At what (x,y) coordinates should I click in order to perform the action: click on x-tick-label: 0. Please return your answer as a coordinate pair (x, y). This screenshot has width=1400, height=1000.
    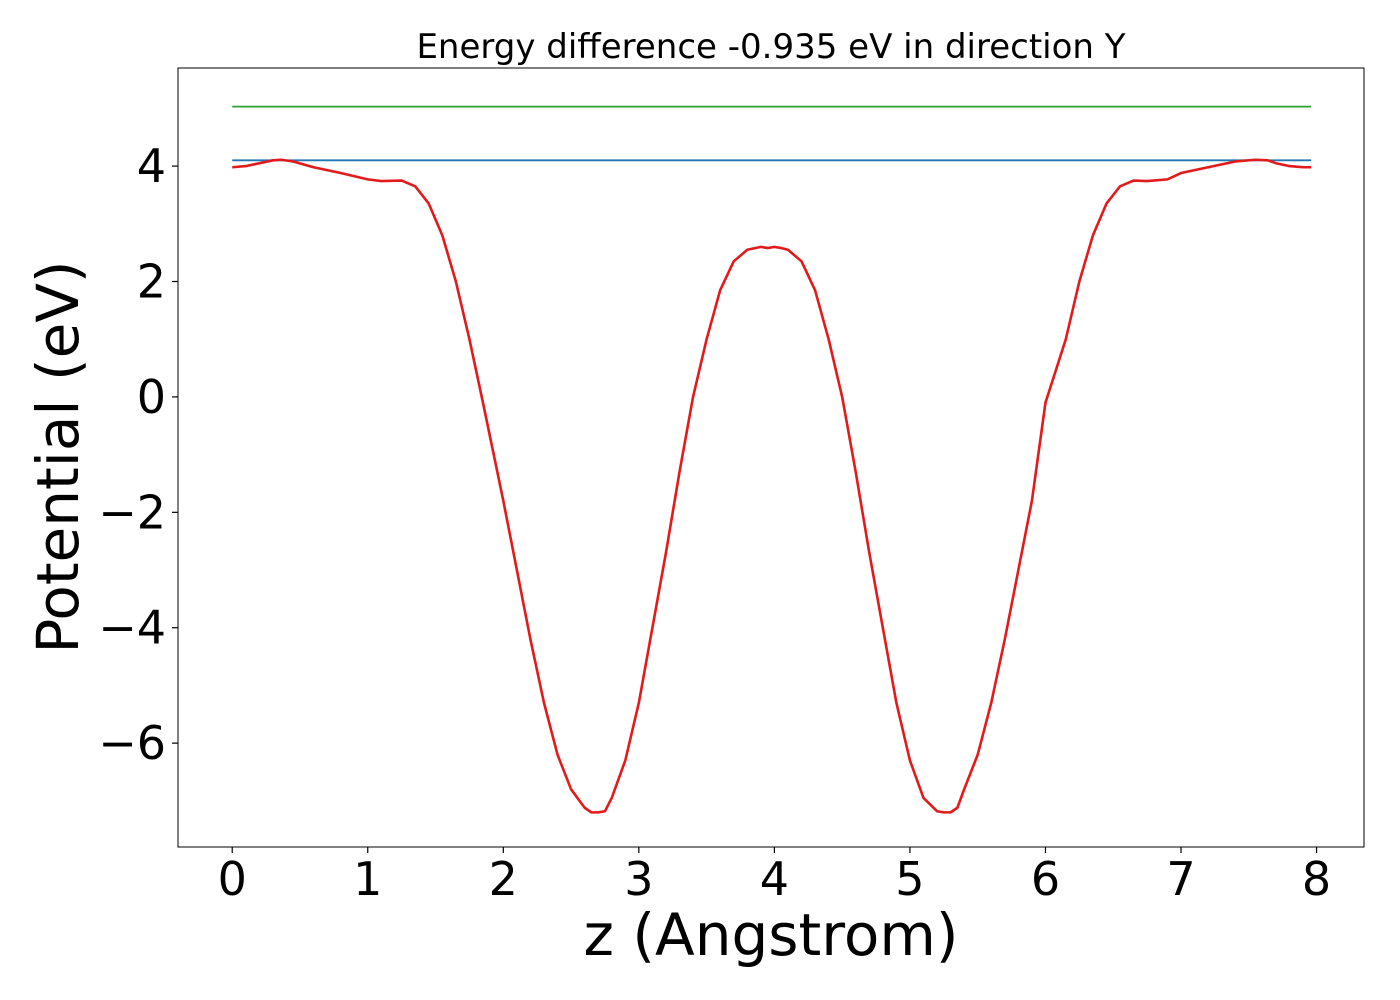
    Looking at the image, I should click on (232, 879).